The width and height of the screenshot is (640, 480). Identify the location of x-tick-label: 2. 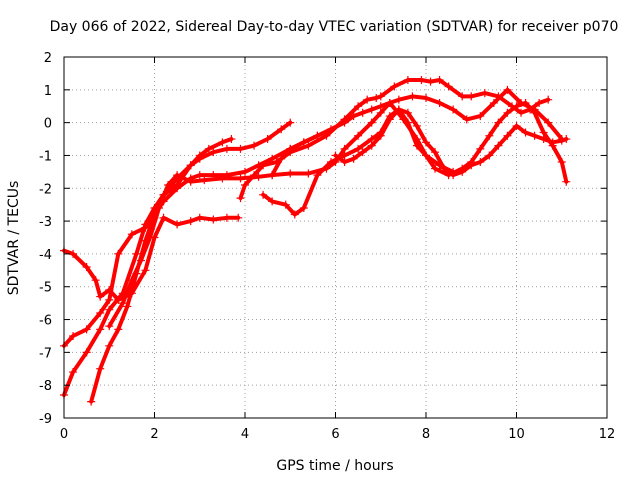
(154, 434).